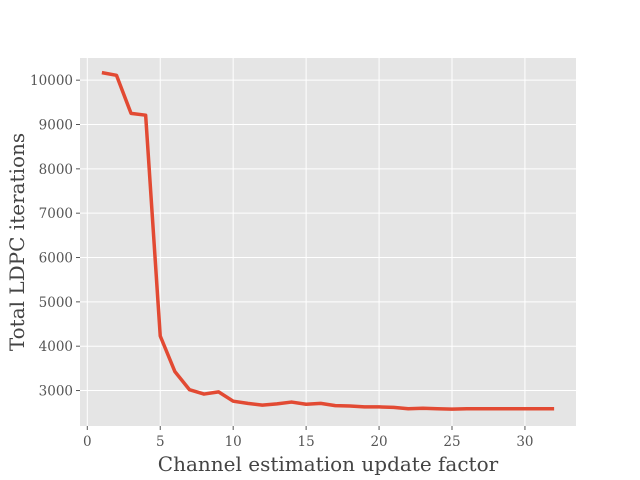 Image resolution: width=640 pixels, height=480 pixels. Describe the element at coordinates (51, 81) in the screenshot. I see `y-tick-label: 10000` at that location.